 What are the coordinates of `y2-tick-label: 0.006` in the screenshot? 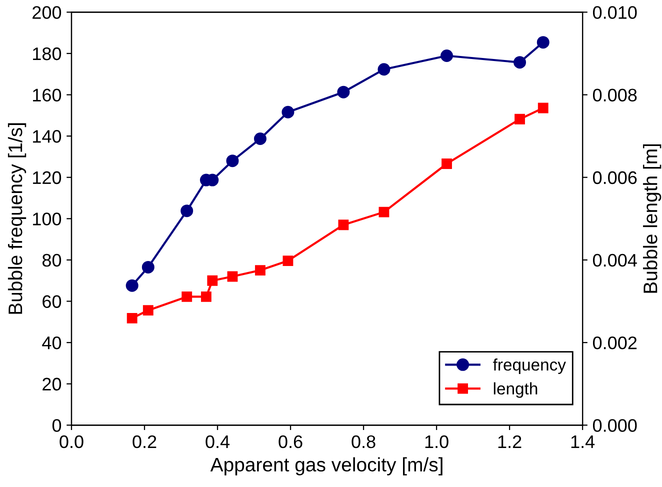 It's located at (614, 177).